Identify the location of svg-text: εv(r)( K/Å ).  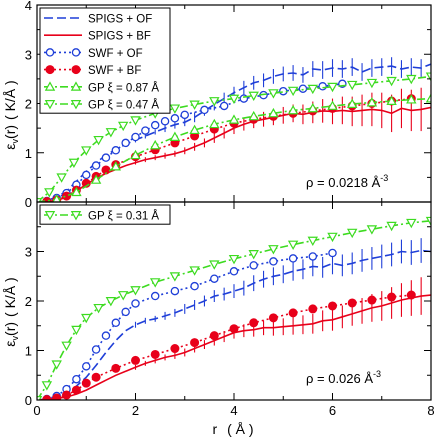
(11, 311).